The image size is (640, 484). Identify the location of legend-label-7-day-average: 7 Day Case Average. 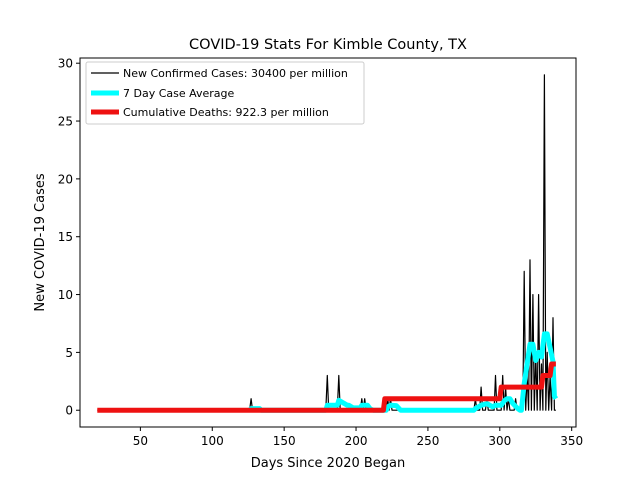
(179, 93).